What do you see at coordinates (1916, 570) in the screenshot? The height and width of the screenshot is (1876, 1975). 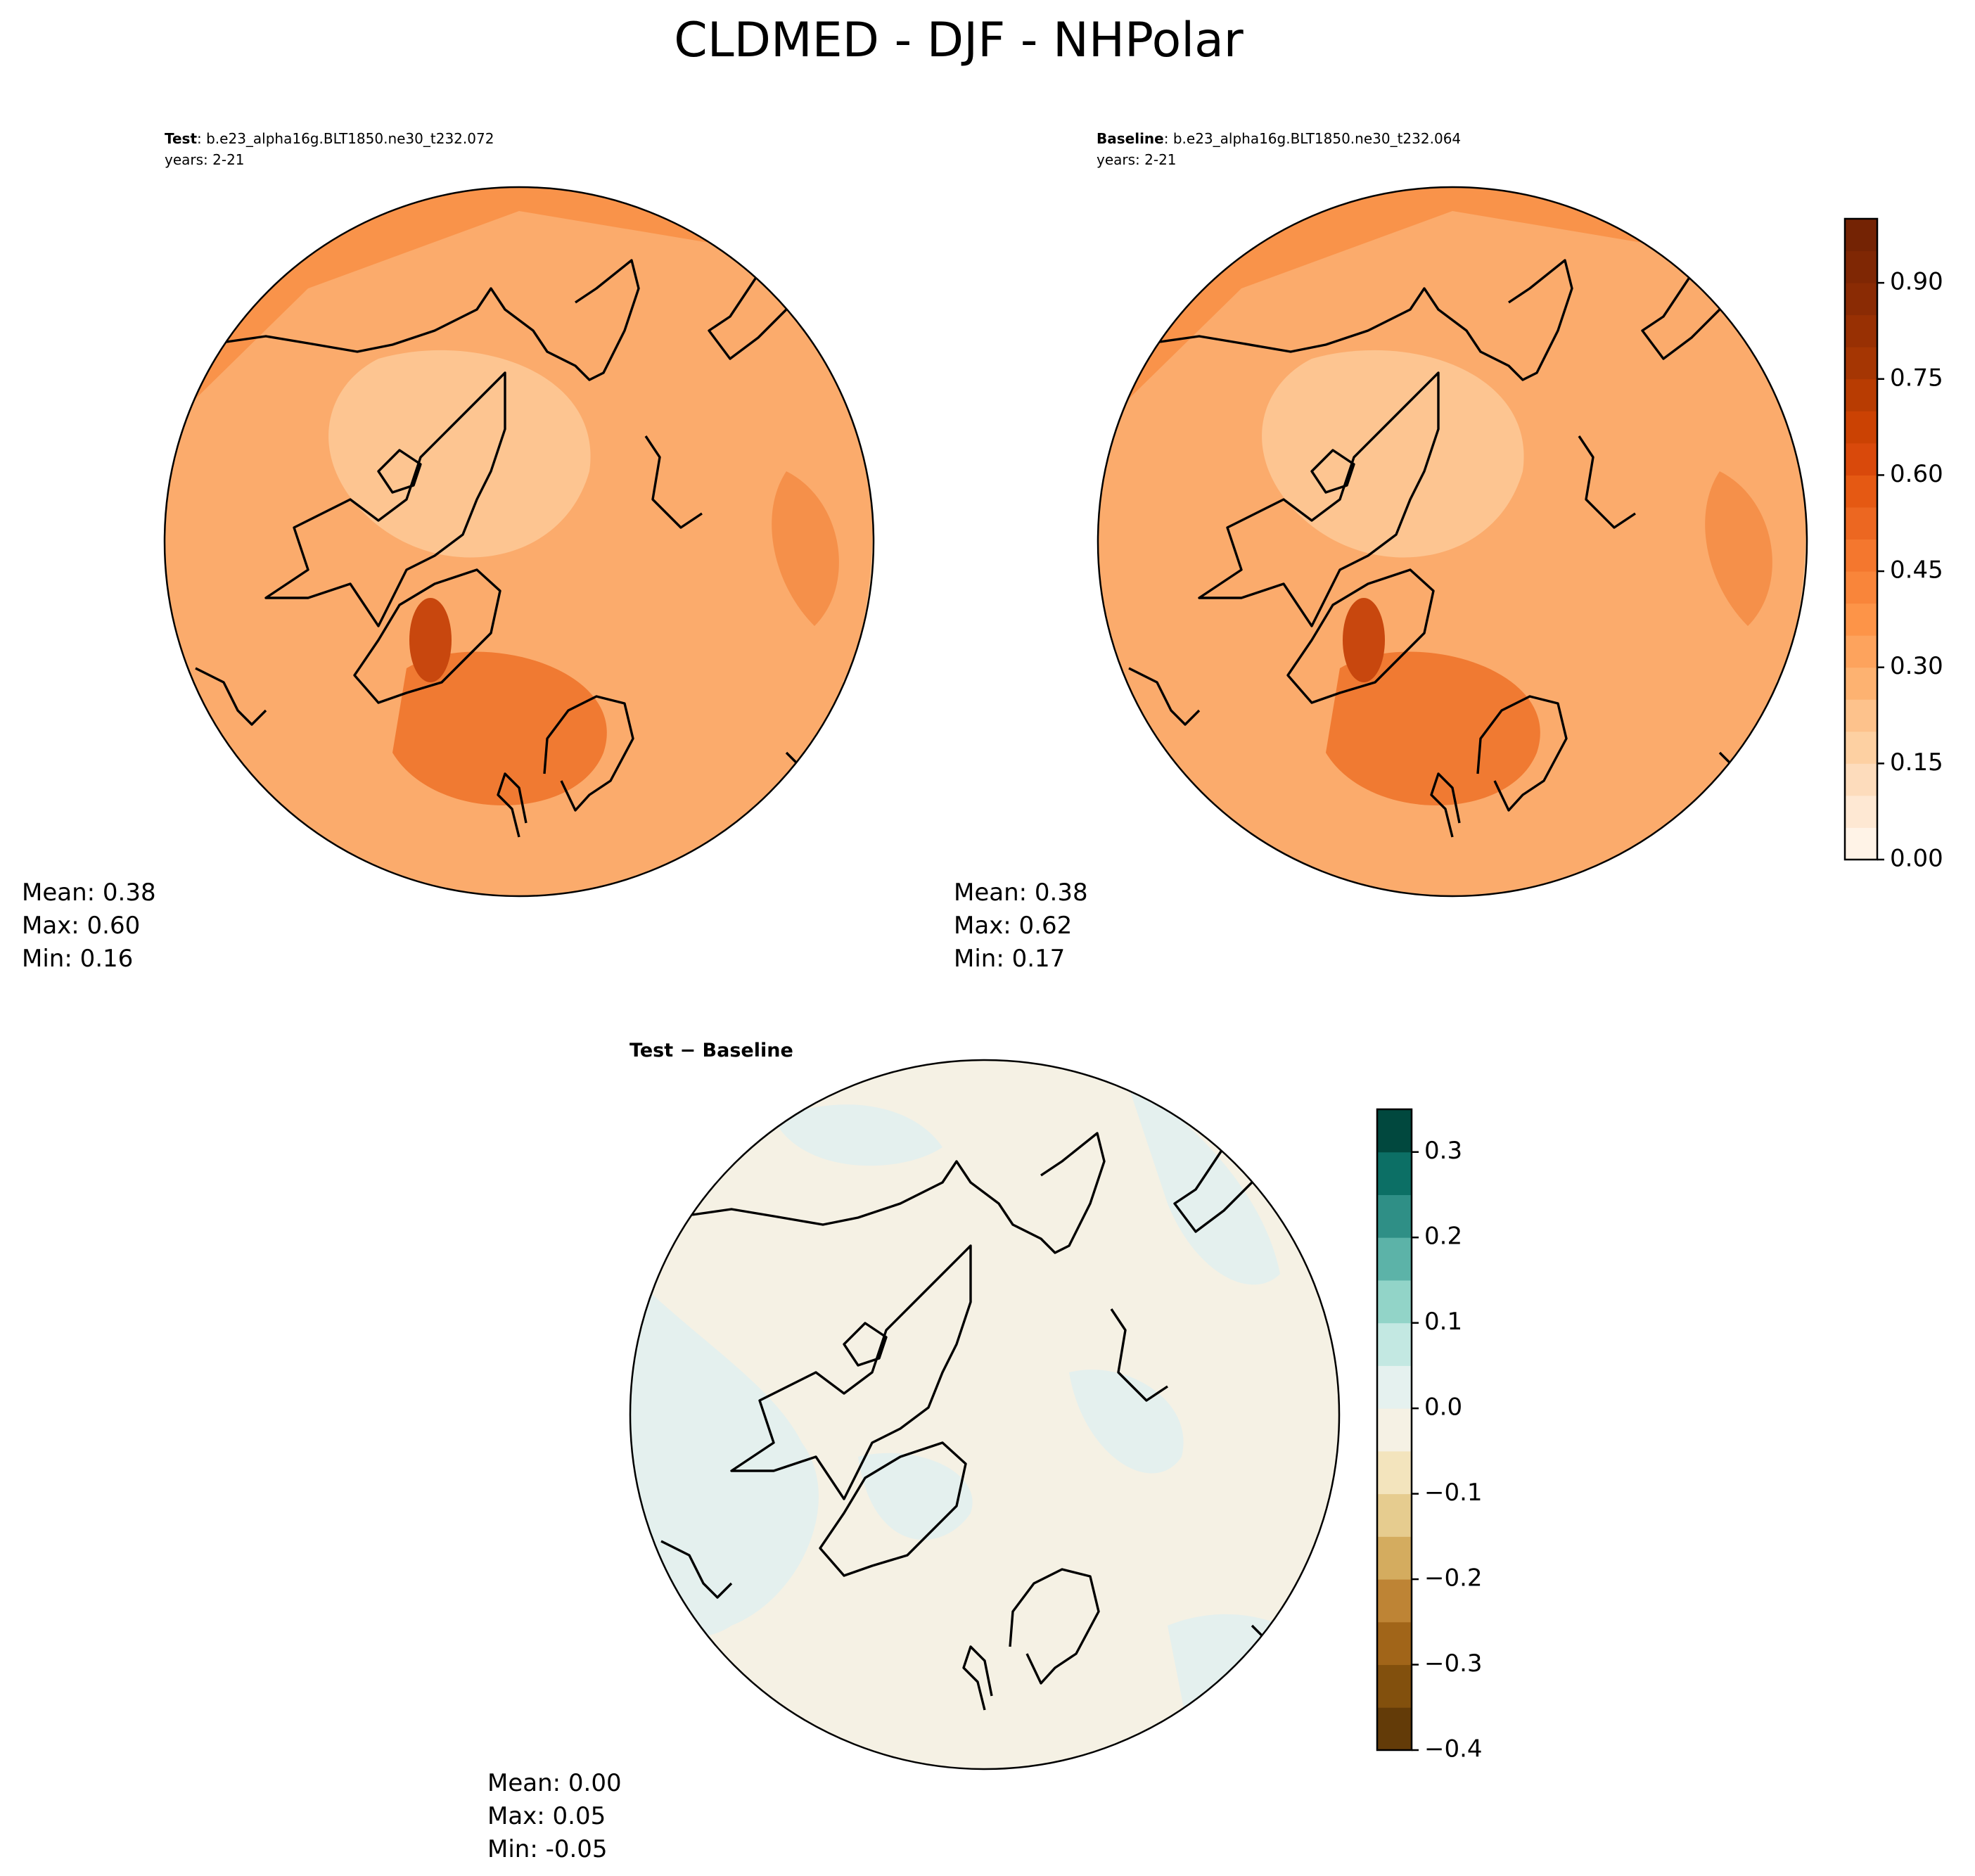 I see `colorbar-tick-label: 0.45` at bounding box center [1916, 570].